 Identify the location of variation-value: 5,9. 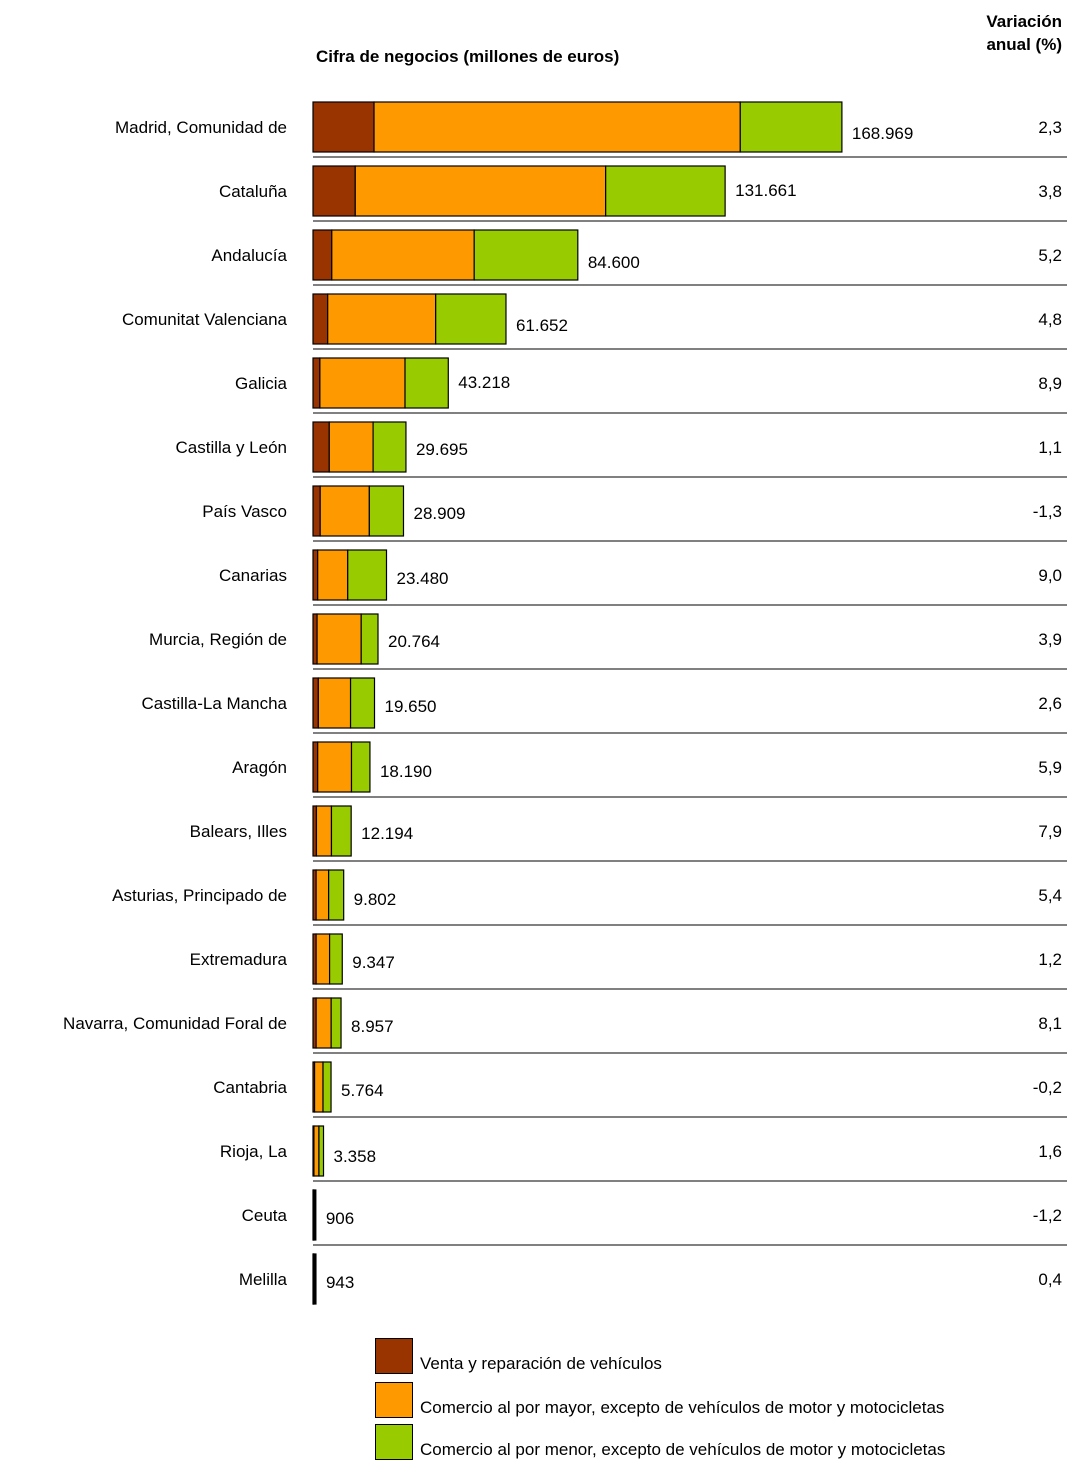
(1050, 767).